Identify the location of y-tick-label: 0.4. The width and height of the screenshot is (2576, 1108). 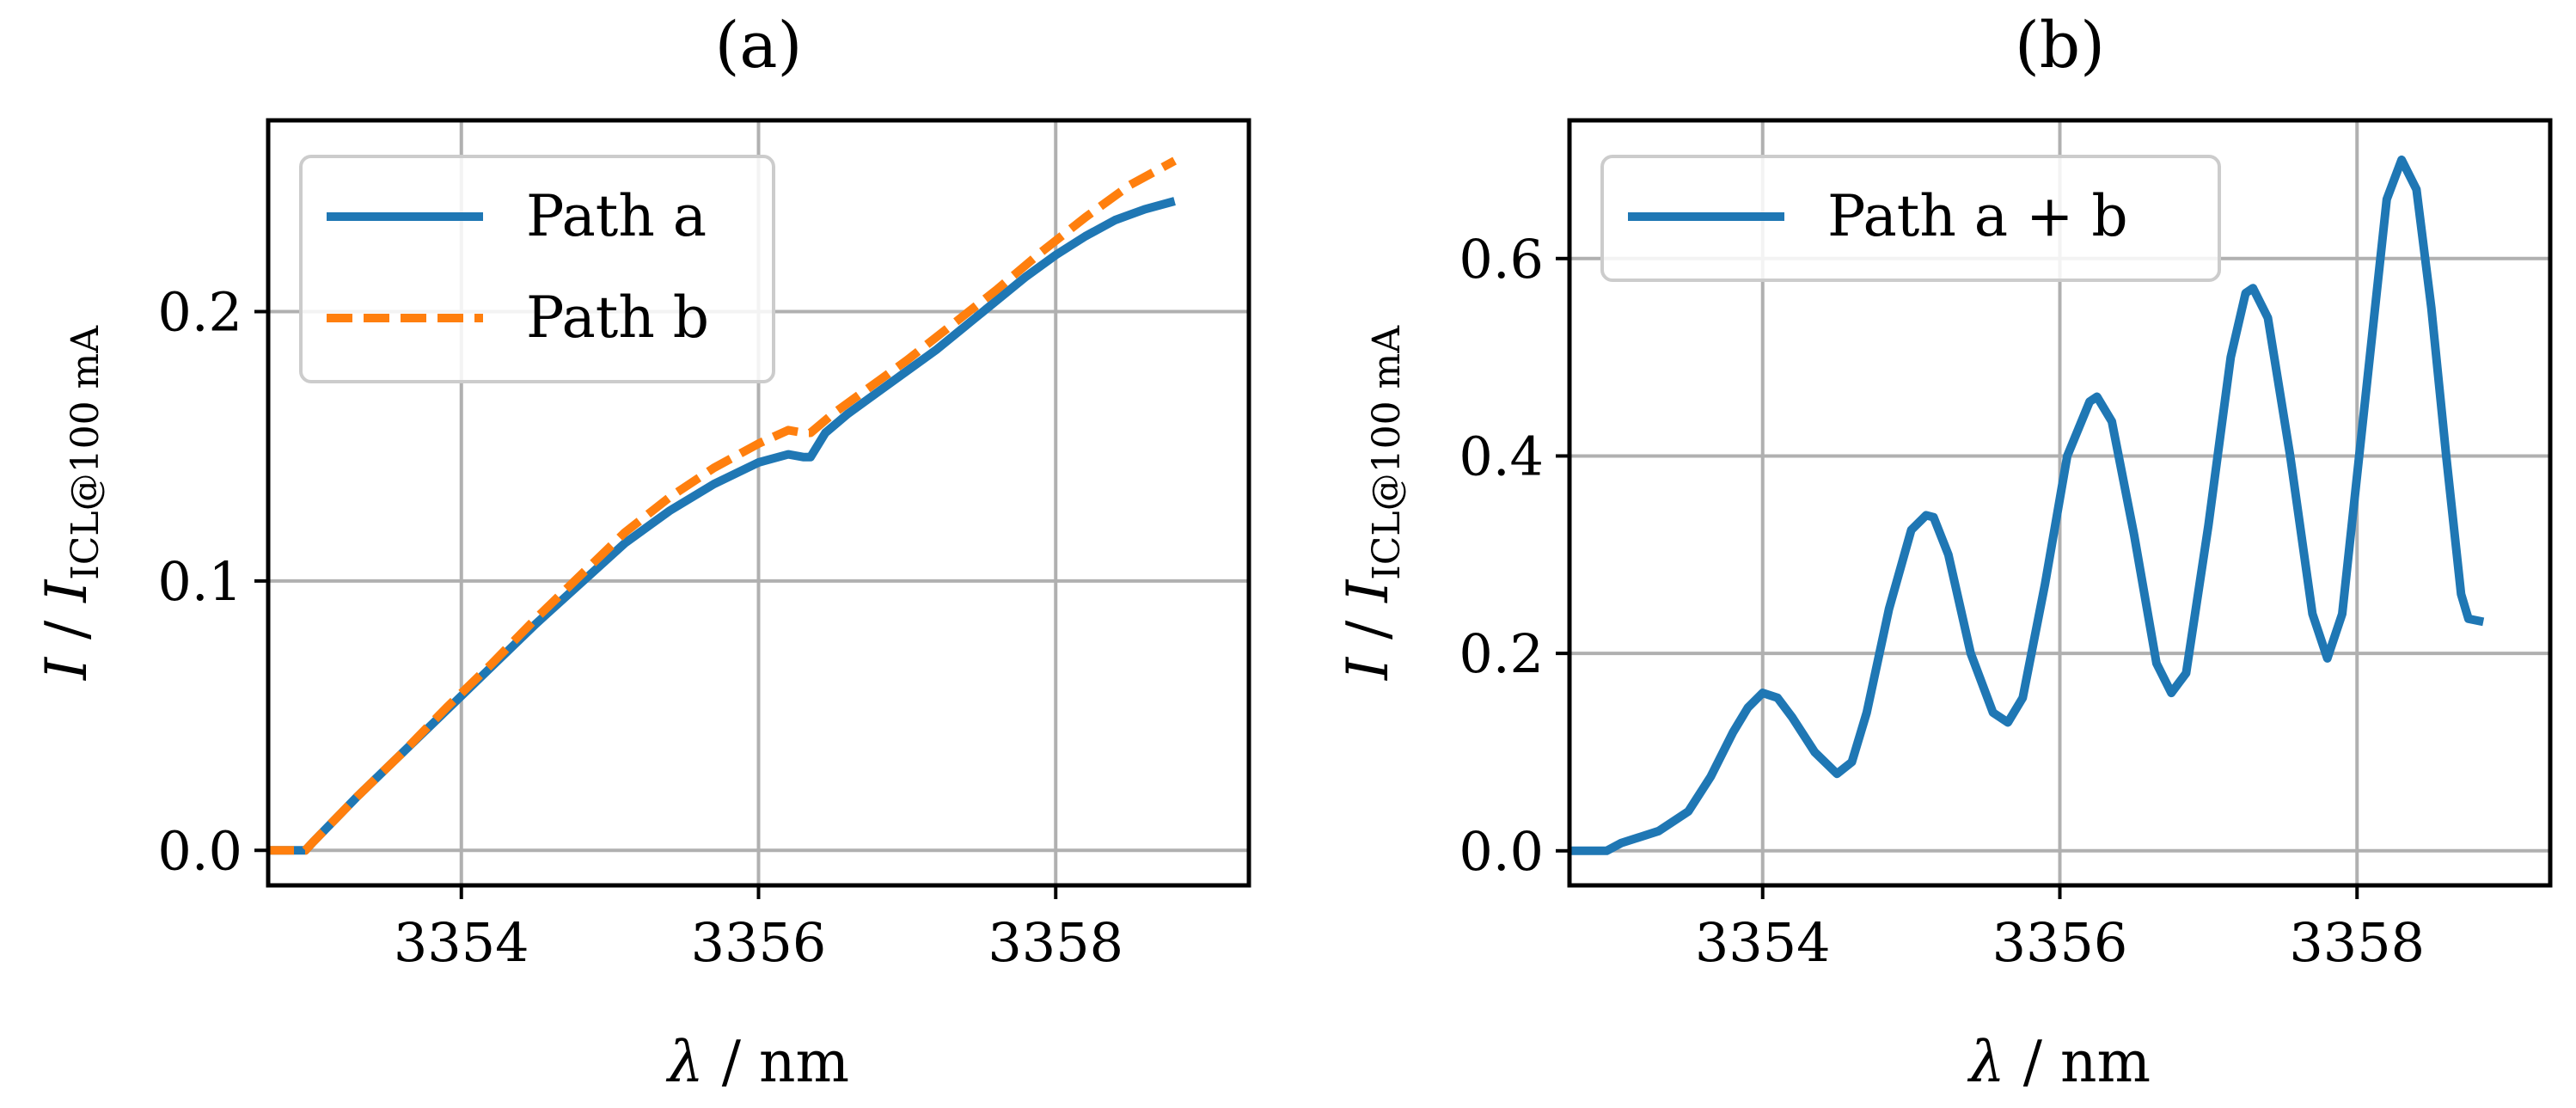
(1501, 456).